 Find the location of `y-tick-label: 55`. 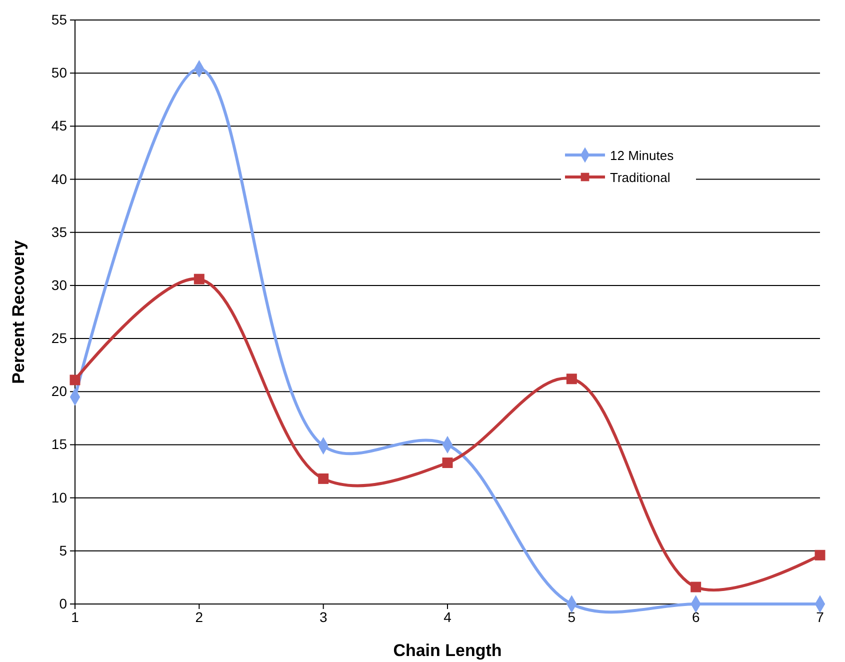

y-tick-label: 55 is located at coordinates (59, 19).